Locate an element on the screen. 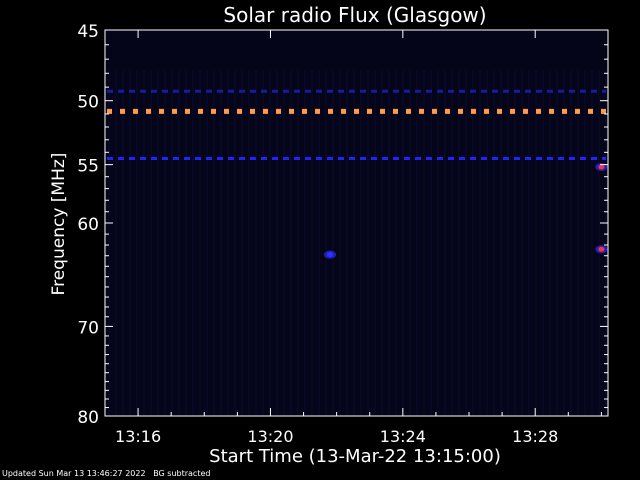 The image size is (640, 480). y-tick-label: 50 is located at coordinates (88, 103).